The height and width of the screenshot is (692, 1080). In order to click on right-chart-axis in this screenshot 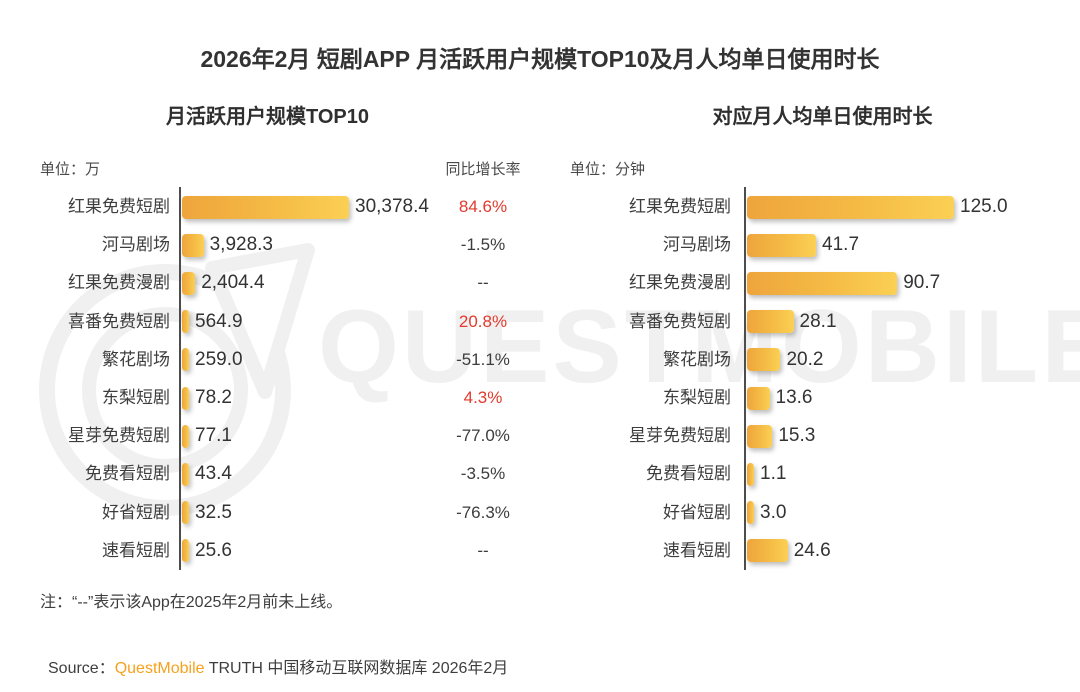, I will do `click(745, 378)`.